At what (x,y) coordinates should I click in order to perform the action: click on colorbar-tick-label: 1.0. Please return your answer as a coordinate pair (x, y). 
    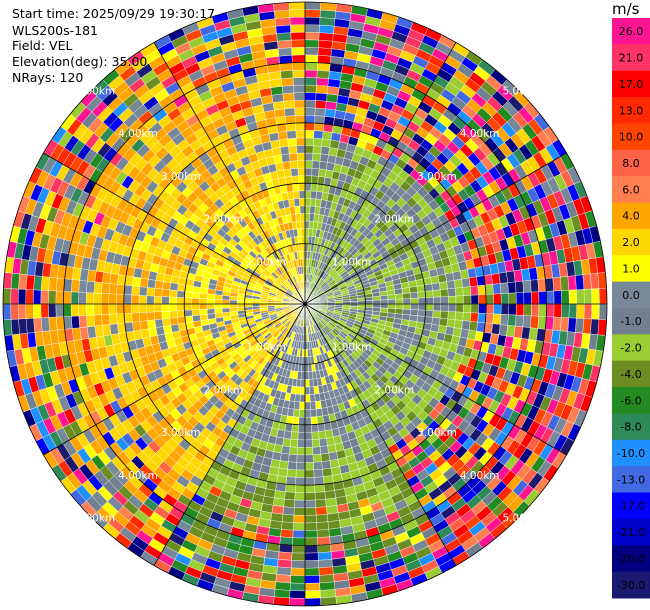
    Looking at the image, I should click on (631, 268).